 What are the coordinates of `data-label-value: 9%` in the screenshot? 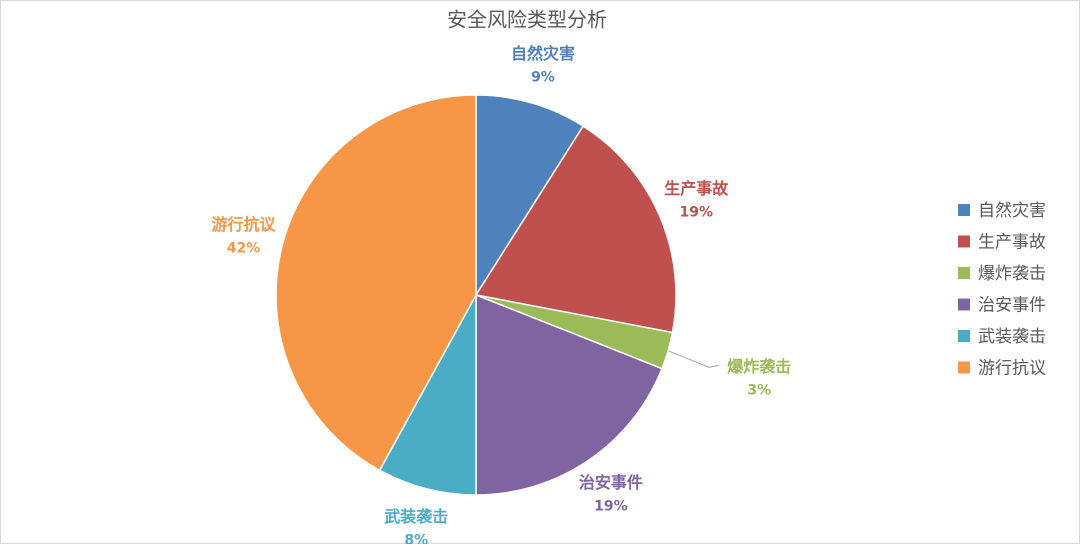 It's located at (543, 78).